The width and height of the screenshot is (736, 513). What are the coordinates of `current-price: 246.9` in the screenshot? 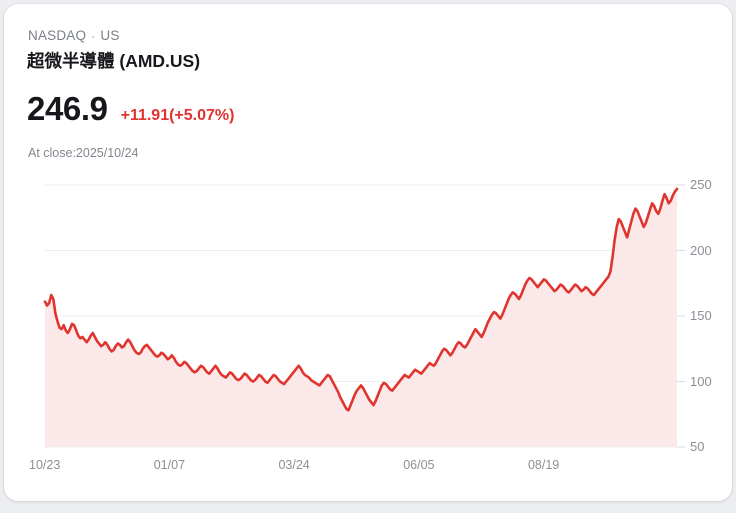 It's located at (67, 108).